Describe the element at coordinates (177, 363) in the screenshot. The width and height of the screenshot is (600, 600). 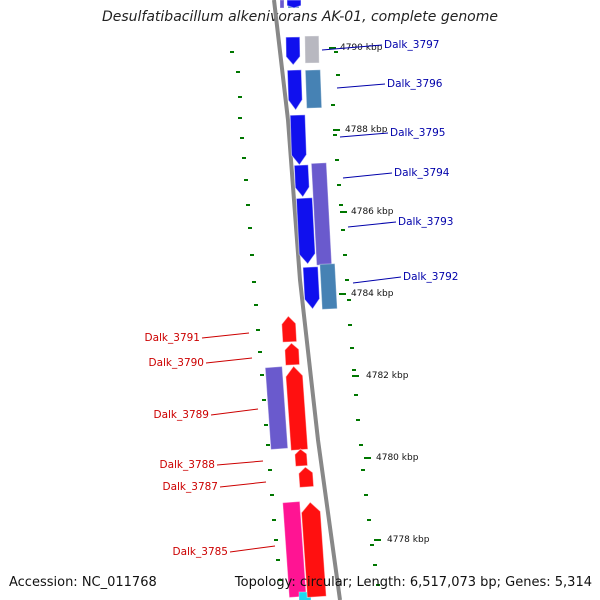
I see `reverse-gene-label-1: Dalk_3790` at that location.